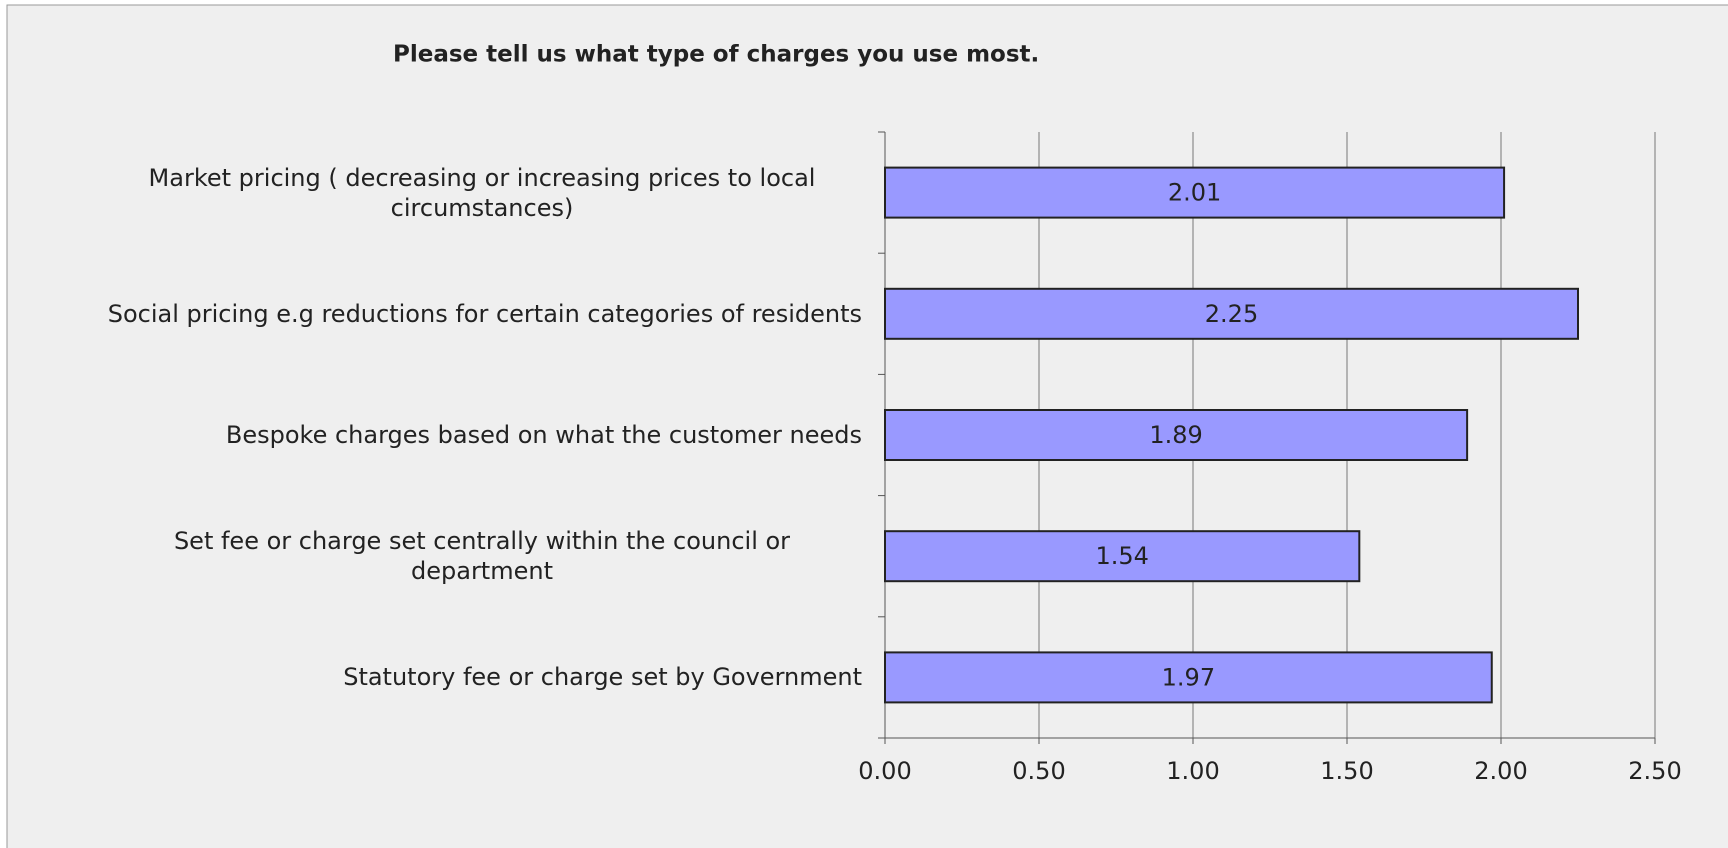  I want to click on data-label: 1.89, so click(1175, 435).